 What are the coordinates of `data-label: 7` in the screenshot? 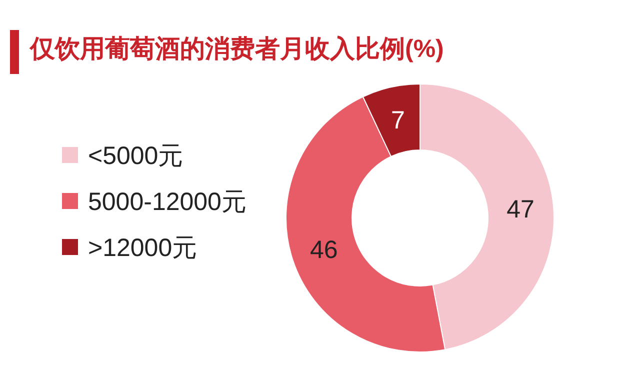 It's located at (398, 120).